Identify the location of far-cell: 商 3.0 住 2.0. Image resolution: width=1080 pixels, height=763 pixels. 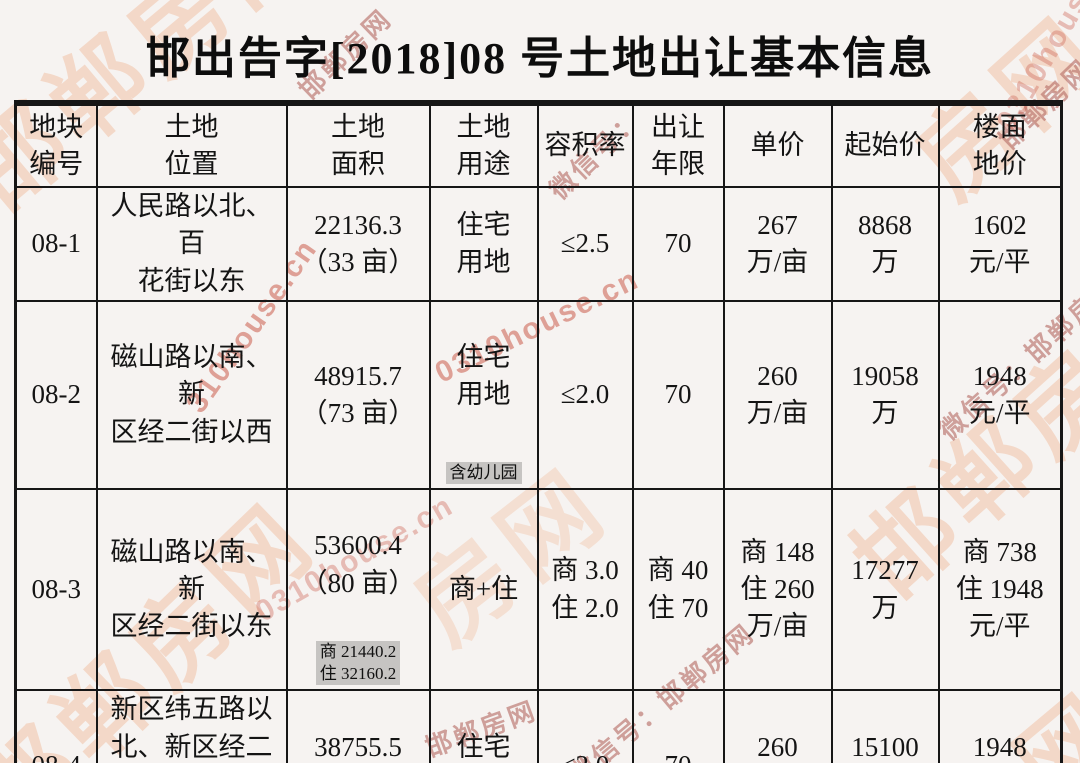
(585, 589).